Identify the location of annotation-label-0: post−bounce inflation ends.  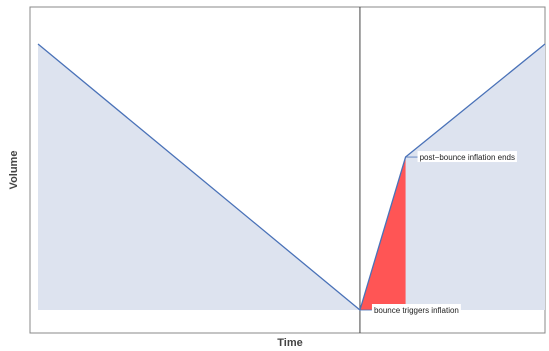
(467, 157).